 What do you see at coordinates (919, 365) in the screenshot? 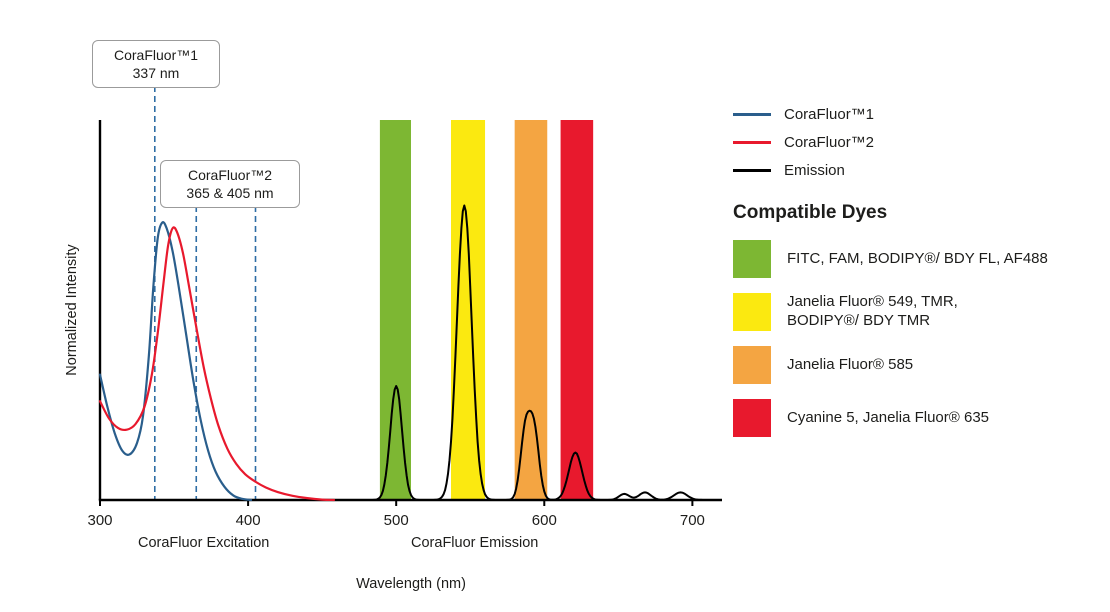
I see `dye-item-orange: Janelia Fluor® 585` at bounding box center [919, 365].